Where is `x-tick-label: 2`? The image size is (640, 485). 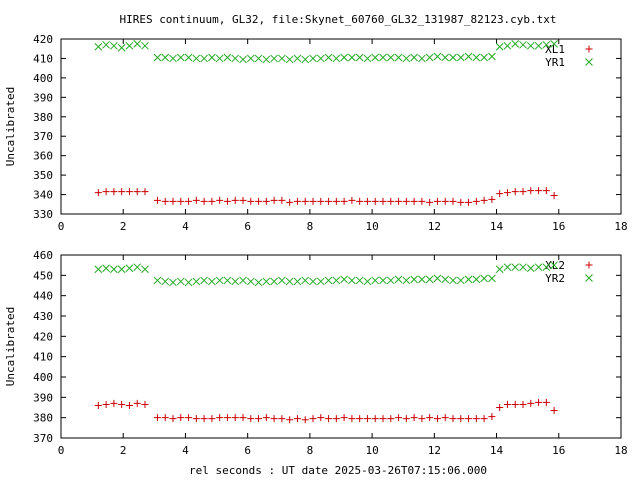
x-tick-label: 2 is located at coordinates (123, 226).